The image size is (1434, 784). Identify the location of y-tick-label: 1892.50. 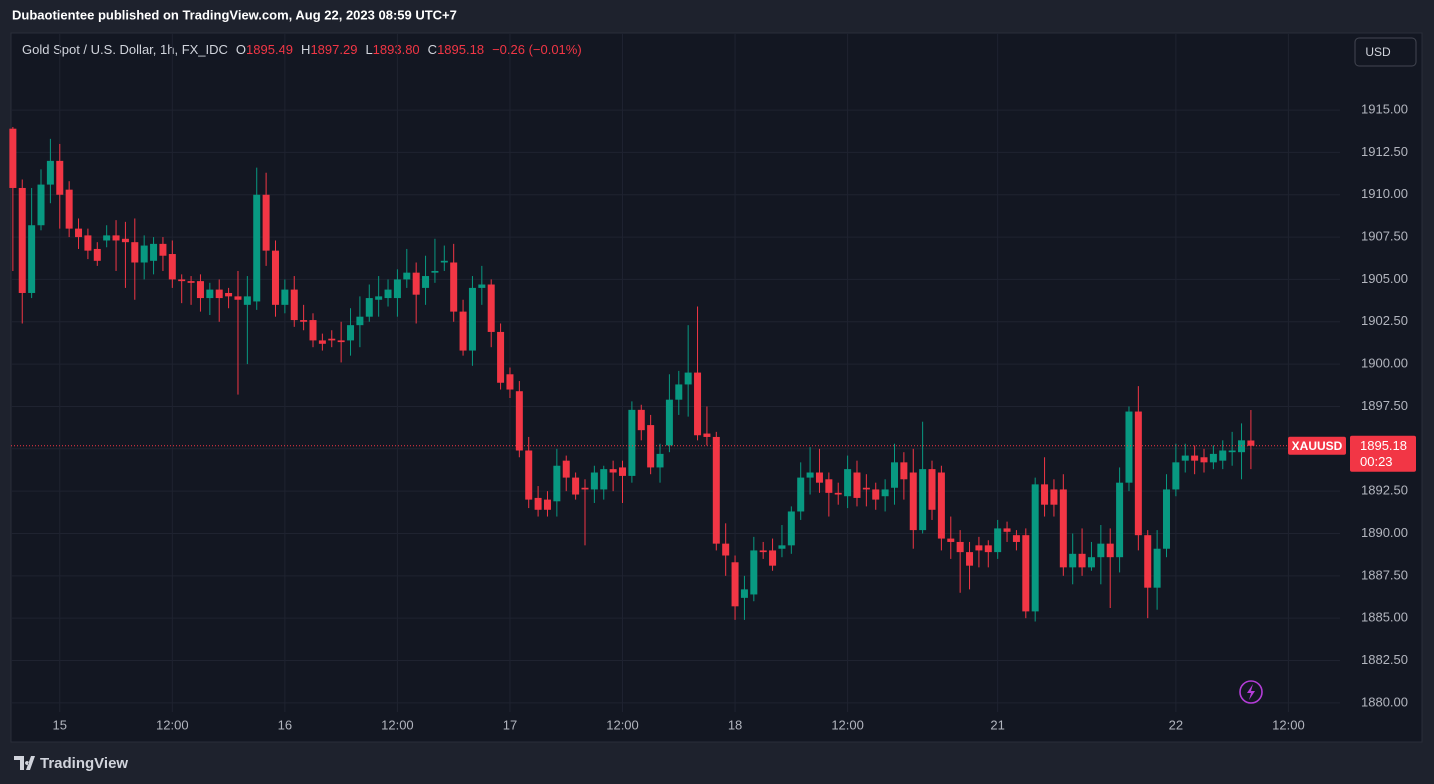
(1384, 490).